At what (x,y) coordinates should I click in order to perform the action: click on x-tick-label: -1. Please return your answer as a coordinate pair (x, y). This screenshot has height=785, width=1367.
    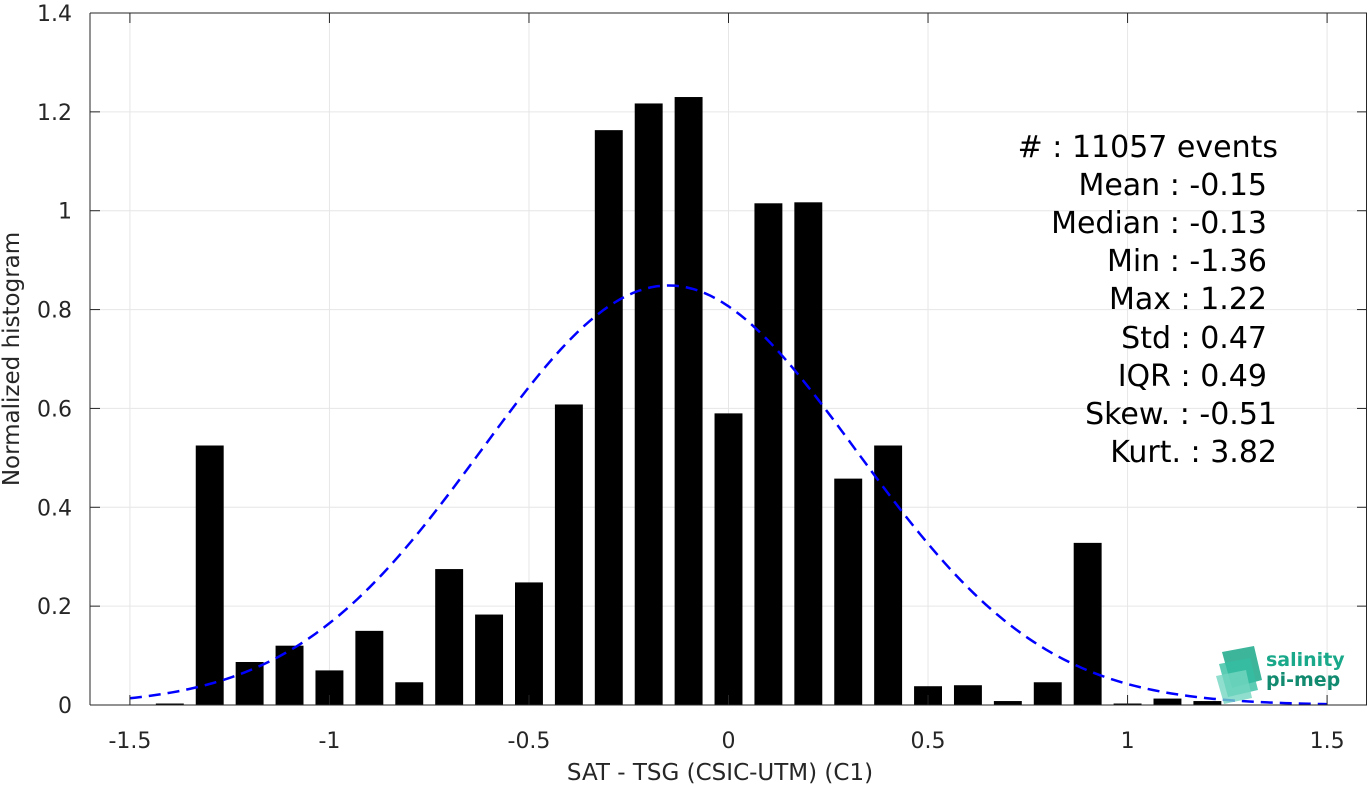
    Looking at the image, I should click on (329, 741).